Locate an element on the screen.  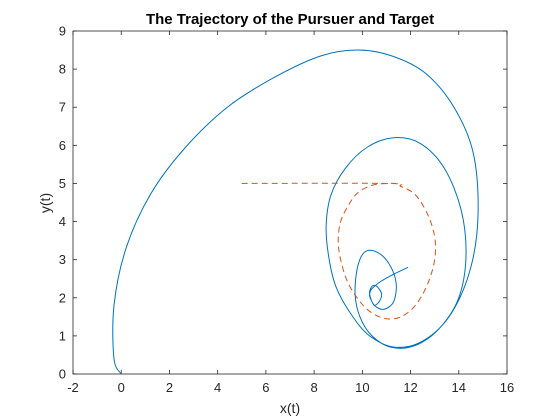
x-tick-label: 4 is located at coordinates (217, 387).